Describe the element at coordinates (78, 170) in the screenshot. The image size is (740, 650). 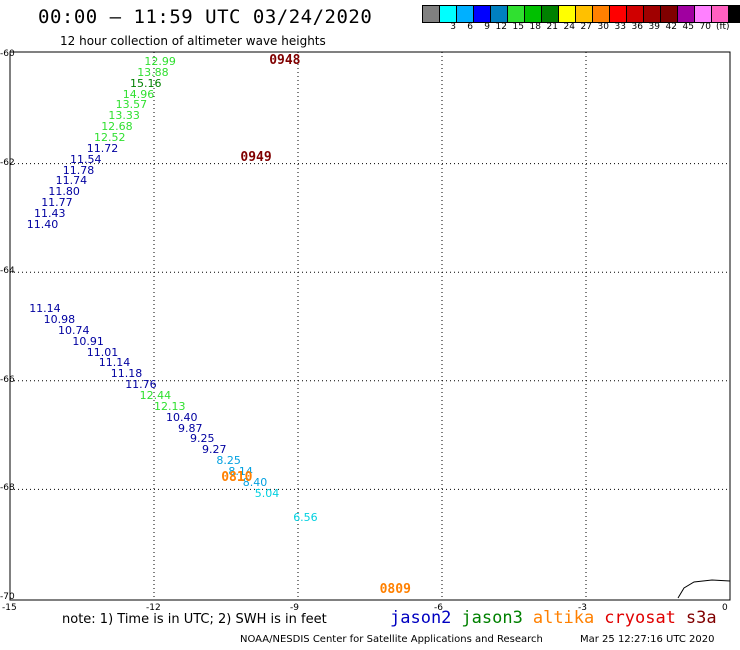
I see `wave-height-value: 11.78` at that location.